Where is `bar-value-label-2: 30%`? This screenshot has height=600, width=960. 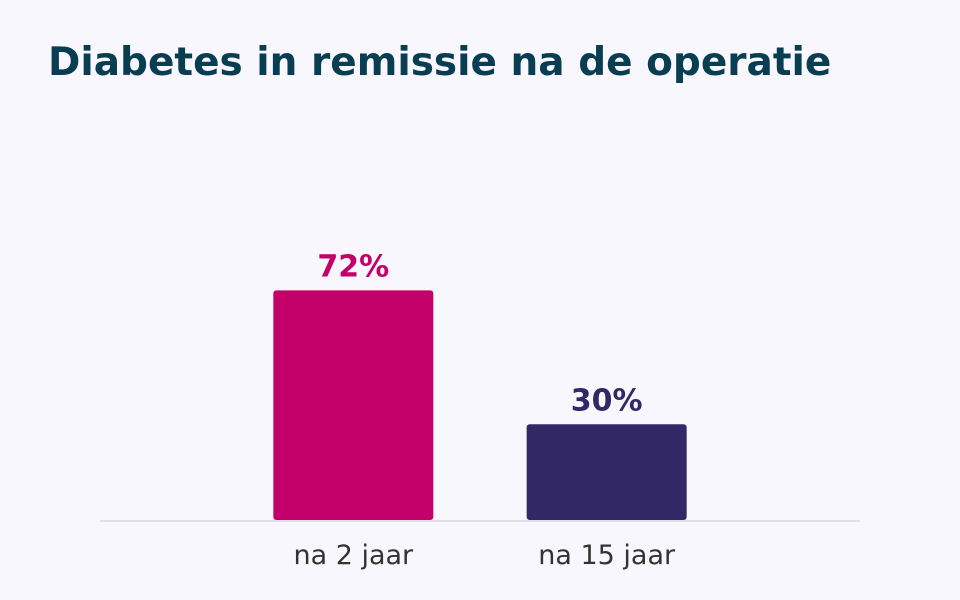
bar-value-label-2: 30% is located at coordinates (607, 400).